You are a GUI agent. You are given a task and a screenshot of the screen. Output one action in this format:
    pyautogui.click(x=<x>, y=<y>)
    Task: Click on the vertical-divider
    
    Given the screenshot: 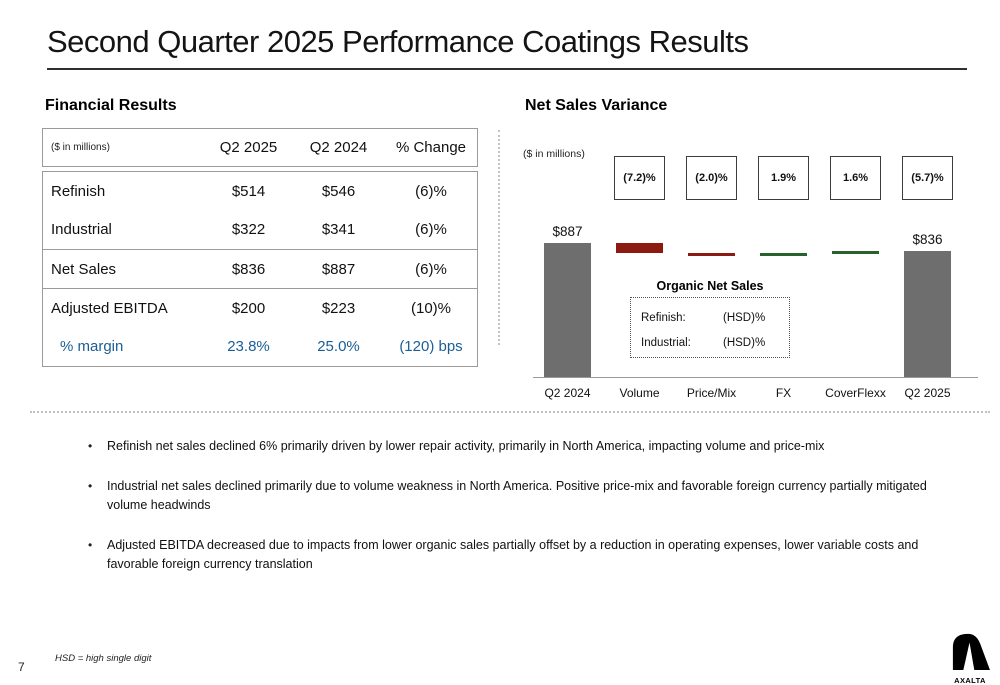 What is the action you would take?
    pyautogui.click(x=499, y=237)
    